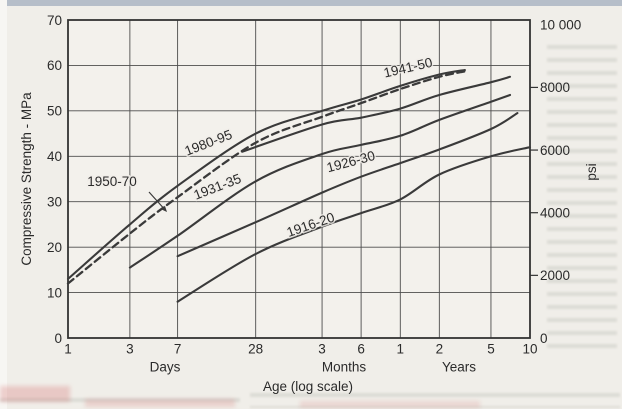 This screenshot has width=622, height=409. Describe the element at coordinates (311, 3) in the screenshot. I see `scan-top-strip` at that location.